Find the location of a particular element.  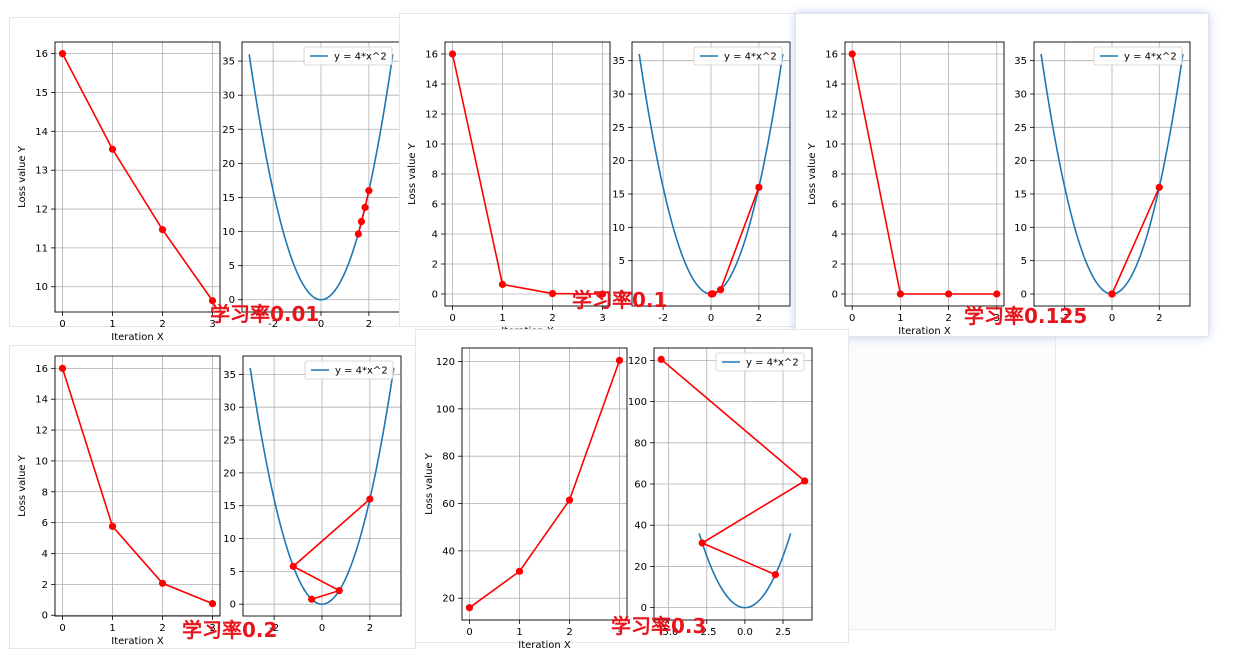

learning-rate-label: 学习率0.3 is located at coordinates (659, 626).